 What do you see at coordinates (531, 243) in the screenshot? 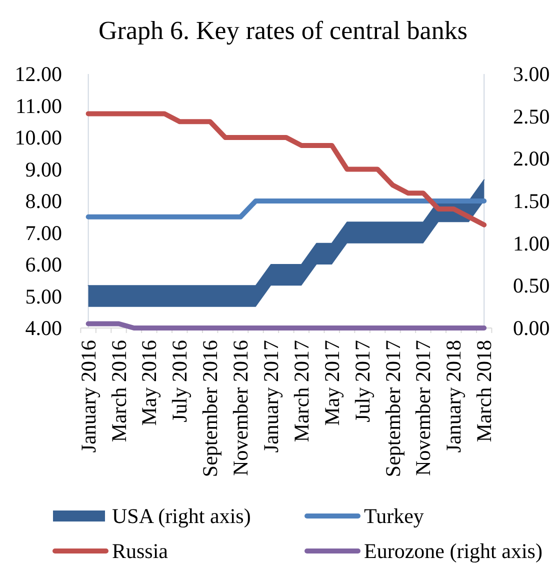
I see `y2-tick-label: 1.00` at bounding box center [531, 243].